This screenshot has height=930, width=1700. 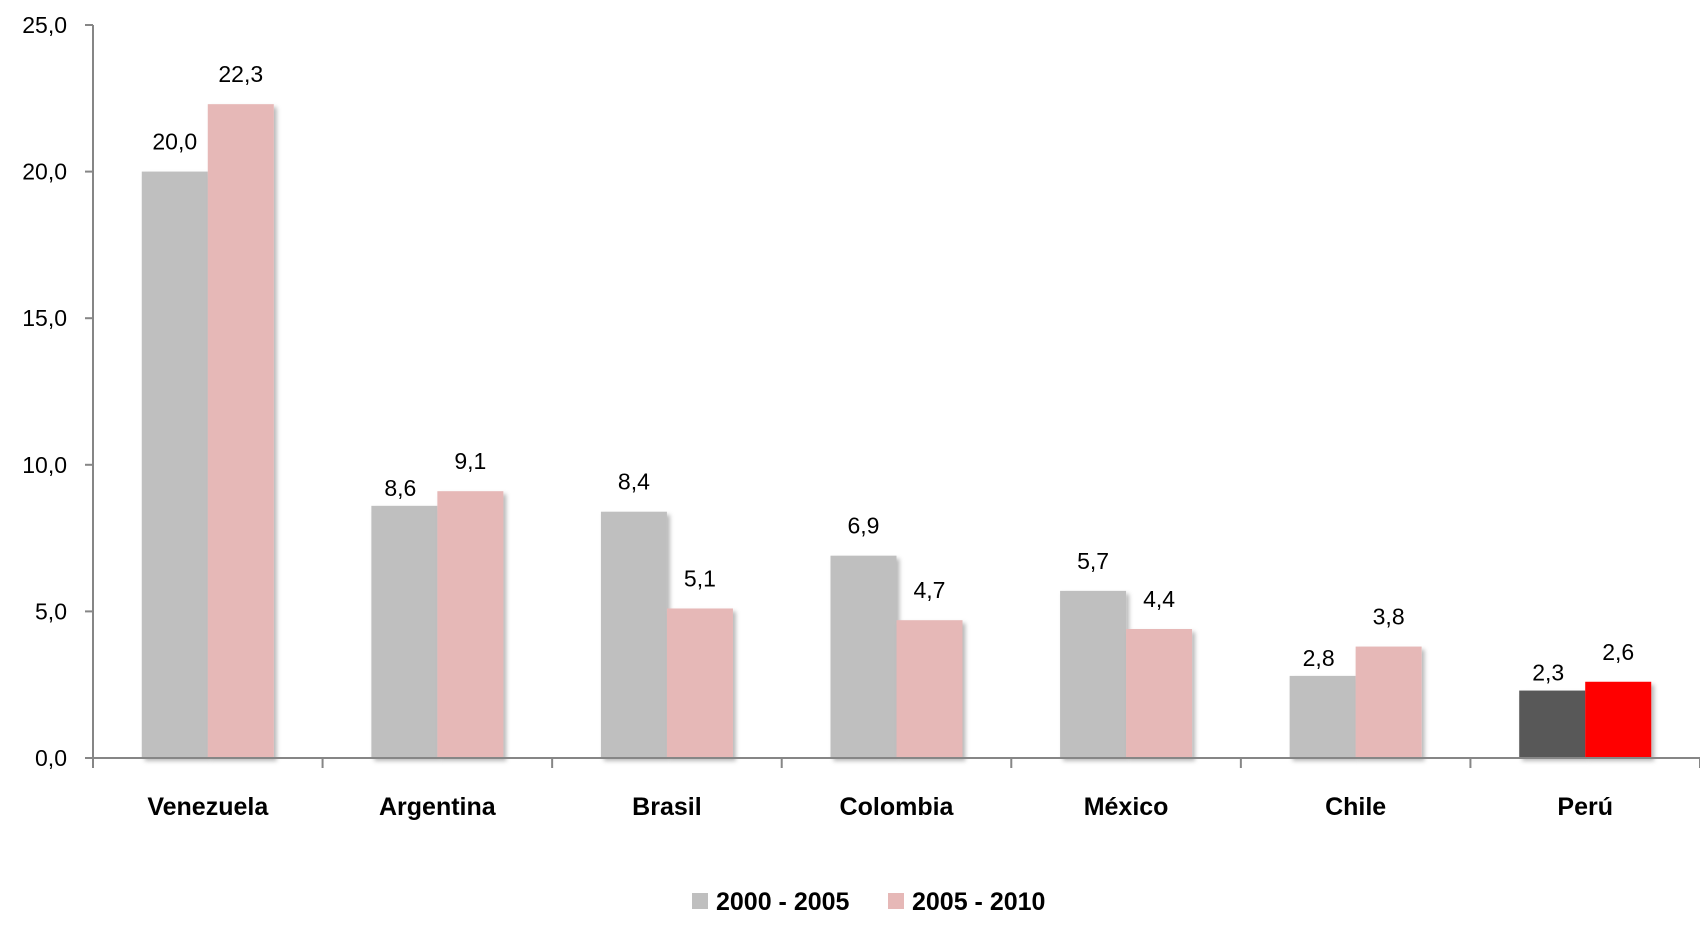 I want to click on data-label: 20,0, so click(x=174, y=142).